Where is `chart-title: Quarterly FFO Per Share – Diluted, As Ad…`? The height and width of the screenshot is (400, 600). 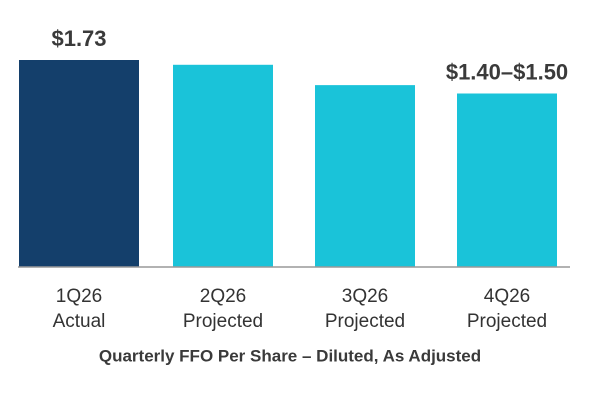 chart-title: Quarterly FFO Per Share – Diluted, As Ad… is located at coordinates (290, 355).